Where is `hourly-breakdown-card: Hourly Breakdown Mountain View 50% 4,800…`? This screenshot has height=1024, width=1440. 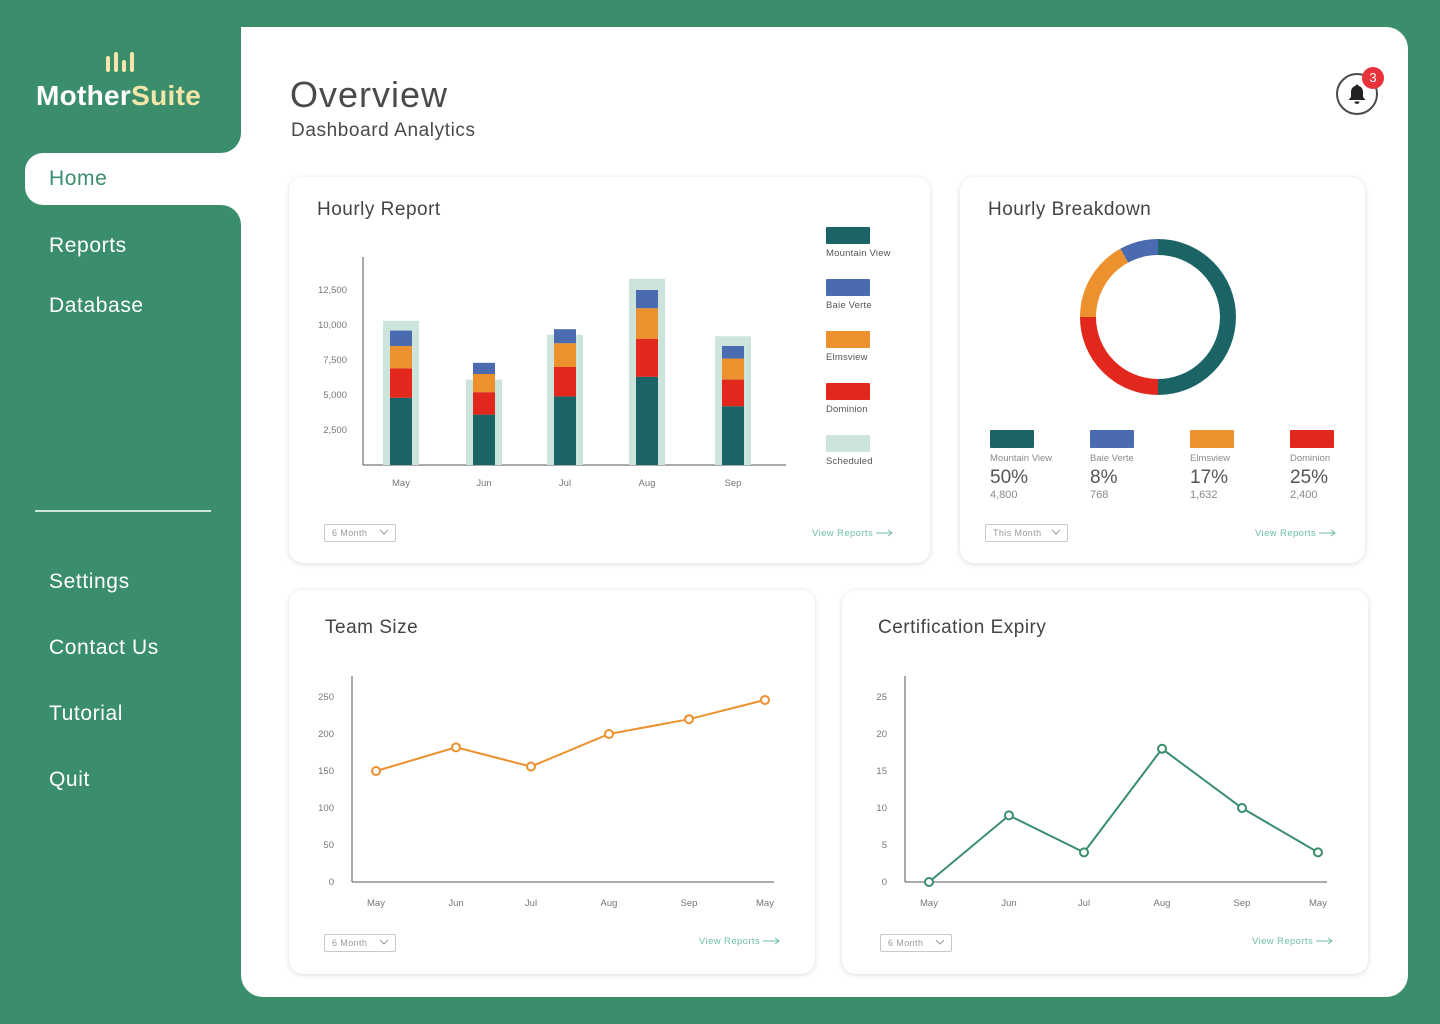 hourly-breakdown-card: Hourly Breakdown Mountain View 50% 4,800… is located at coordinates (1162, 370).